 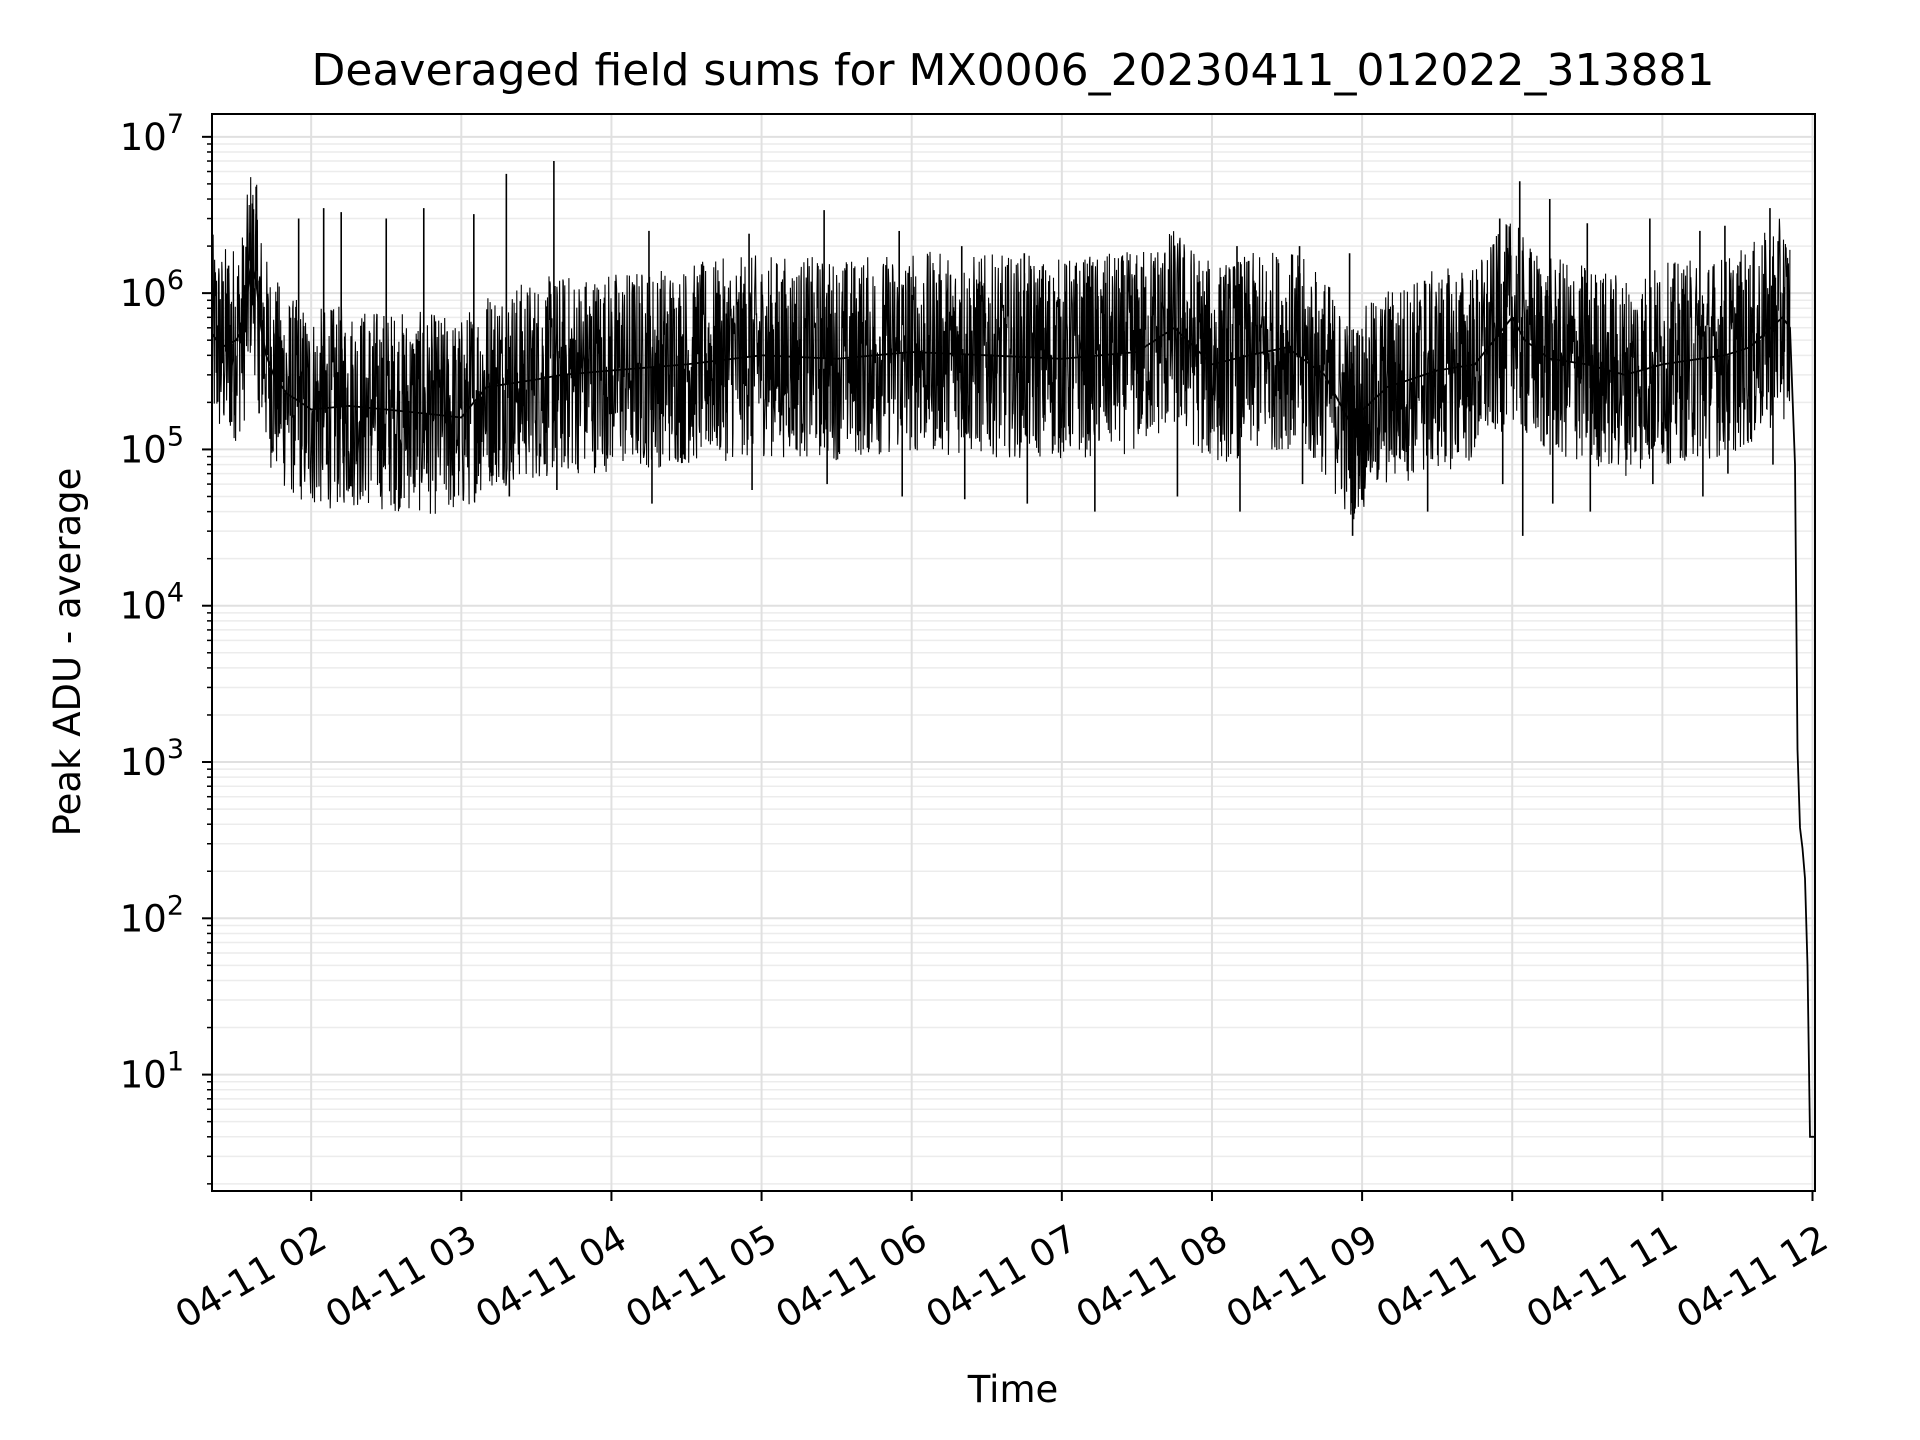 I want to click on y-tick-label: 10⁶, so click(x=152, y=290).